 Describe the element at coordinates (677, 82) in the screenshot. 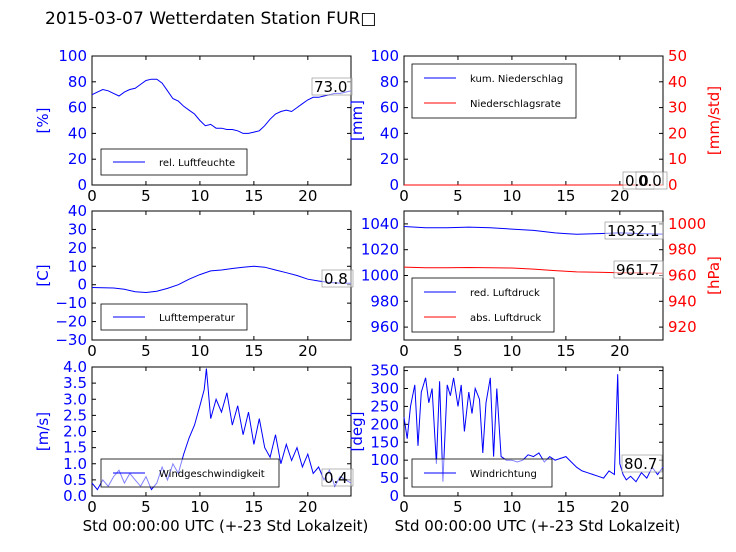

I see `y2-tick-label: 40` at that location.